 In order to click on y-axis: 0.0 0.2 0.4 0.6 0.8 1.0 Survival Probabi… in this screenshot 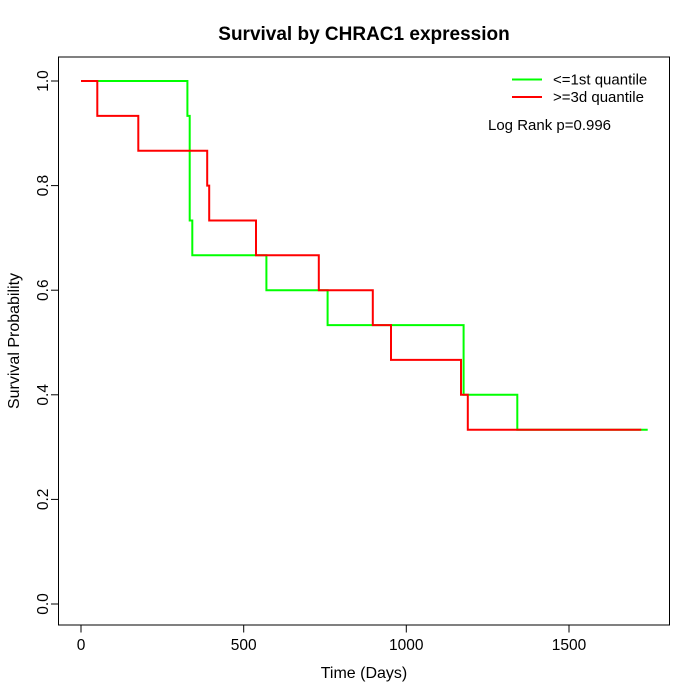, I will do `click(32, 342)`.